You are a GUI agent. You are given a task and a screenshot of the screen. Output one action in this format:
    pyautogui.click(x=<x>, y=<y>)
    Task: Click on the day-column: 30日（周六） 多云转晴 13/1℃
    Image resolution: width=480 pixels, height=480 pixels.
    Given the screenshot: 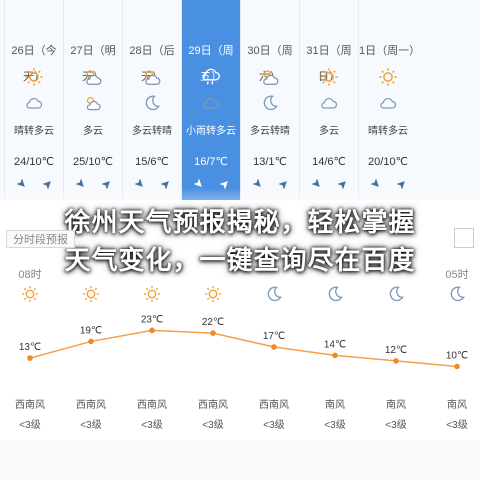 What is the action you would take?
    pyautogui.click(x=269, y=100)
    